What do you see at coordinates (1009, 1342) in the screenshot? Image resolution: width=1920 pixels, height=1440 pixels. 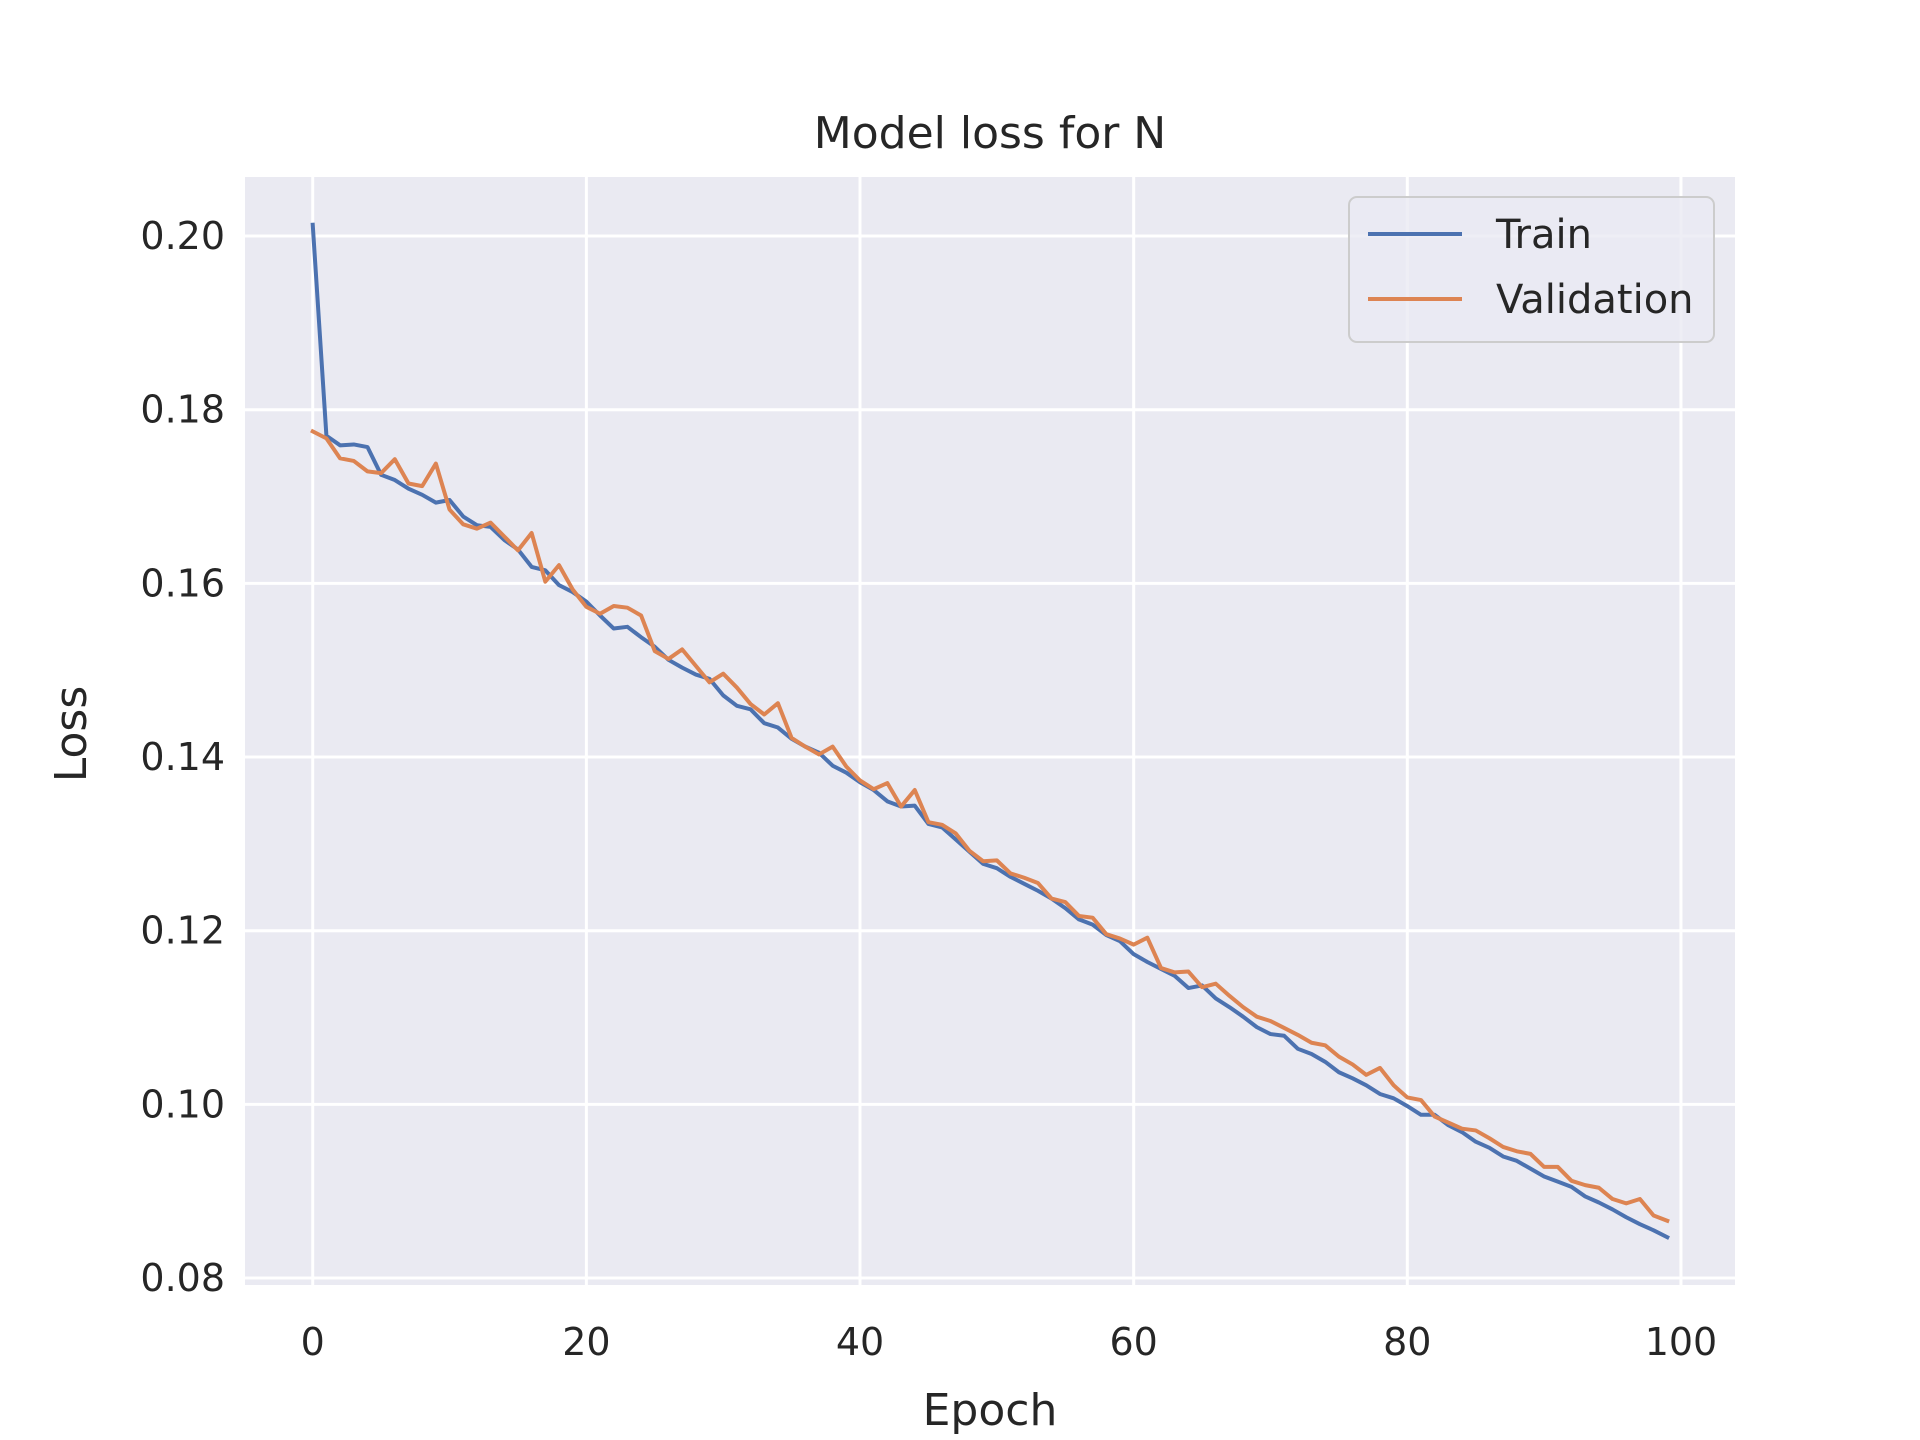 I see `x-axis-ticks: 0 20 40 60 80 100` at bounding box center [1009, 1342].